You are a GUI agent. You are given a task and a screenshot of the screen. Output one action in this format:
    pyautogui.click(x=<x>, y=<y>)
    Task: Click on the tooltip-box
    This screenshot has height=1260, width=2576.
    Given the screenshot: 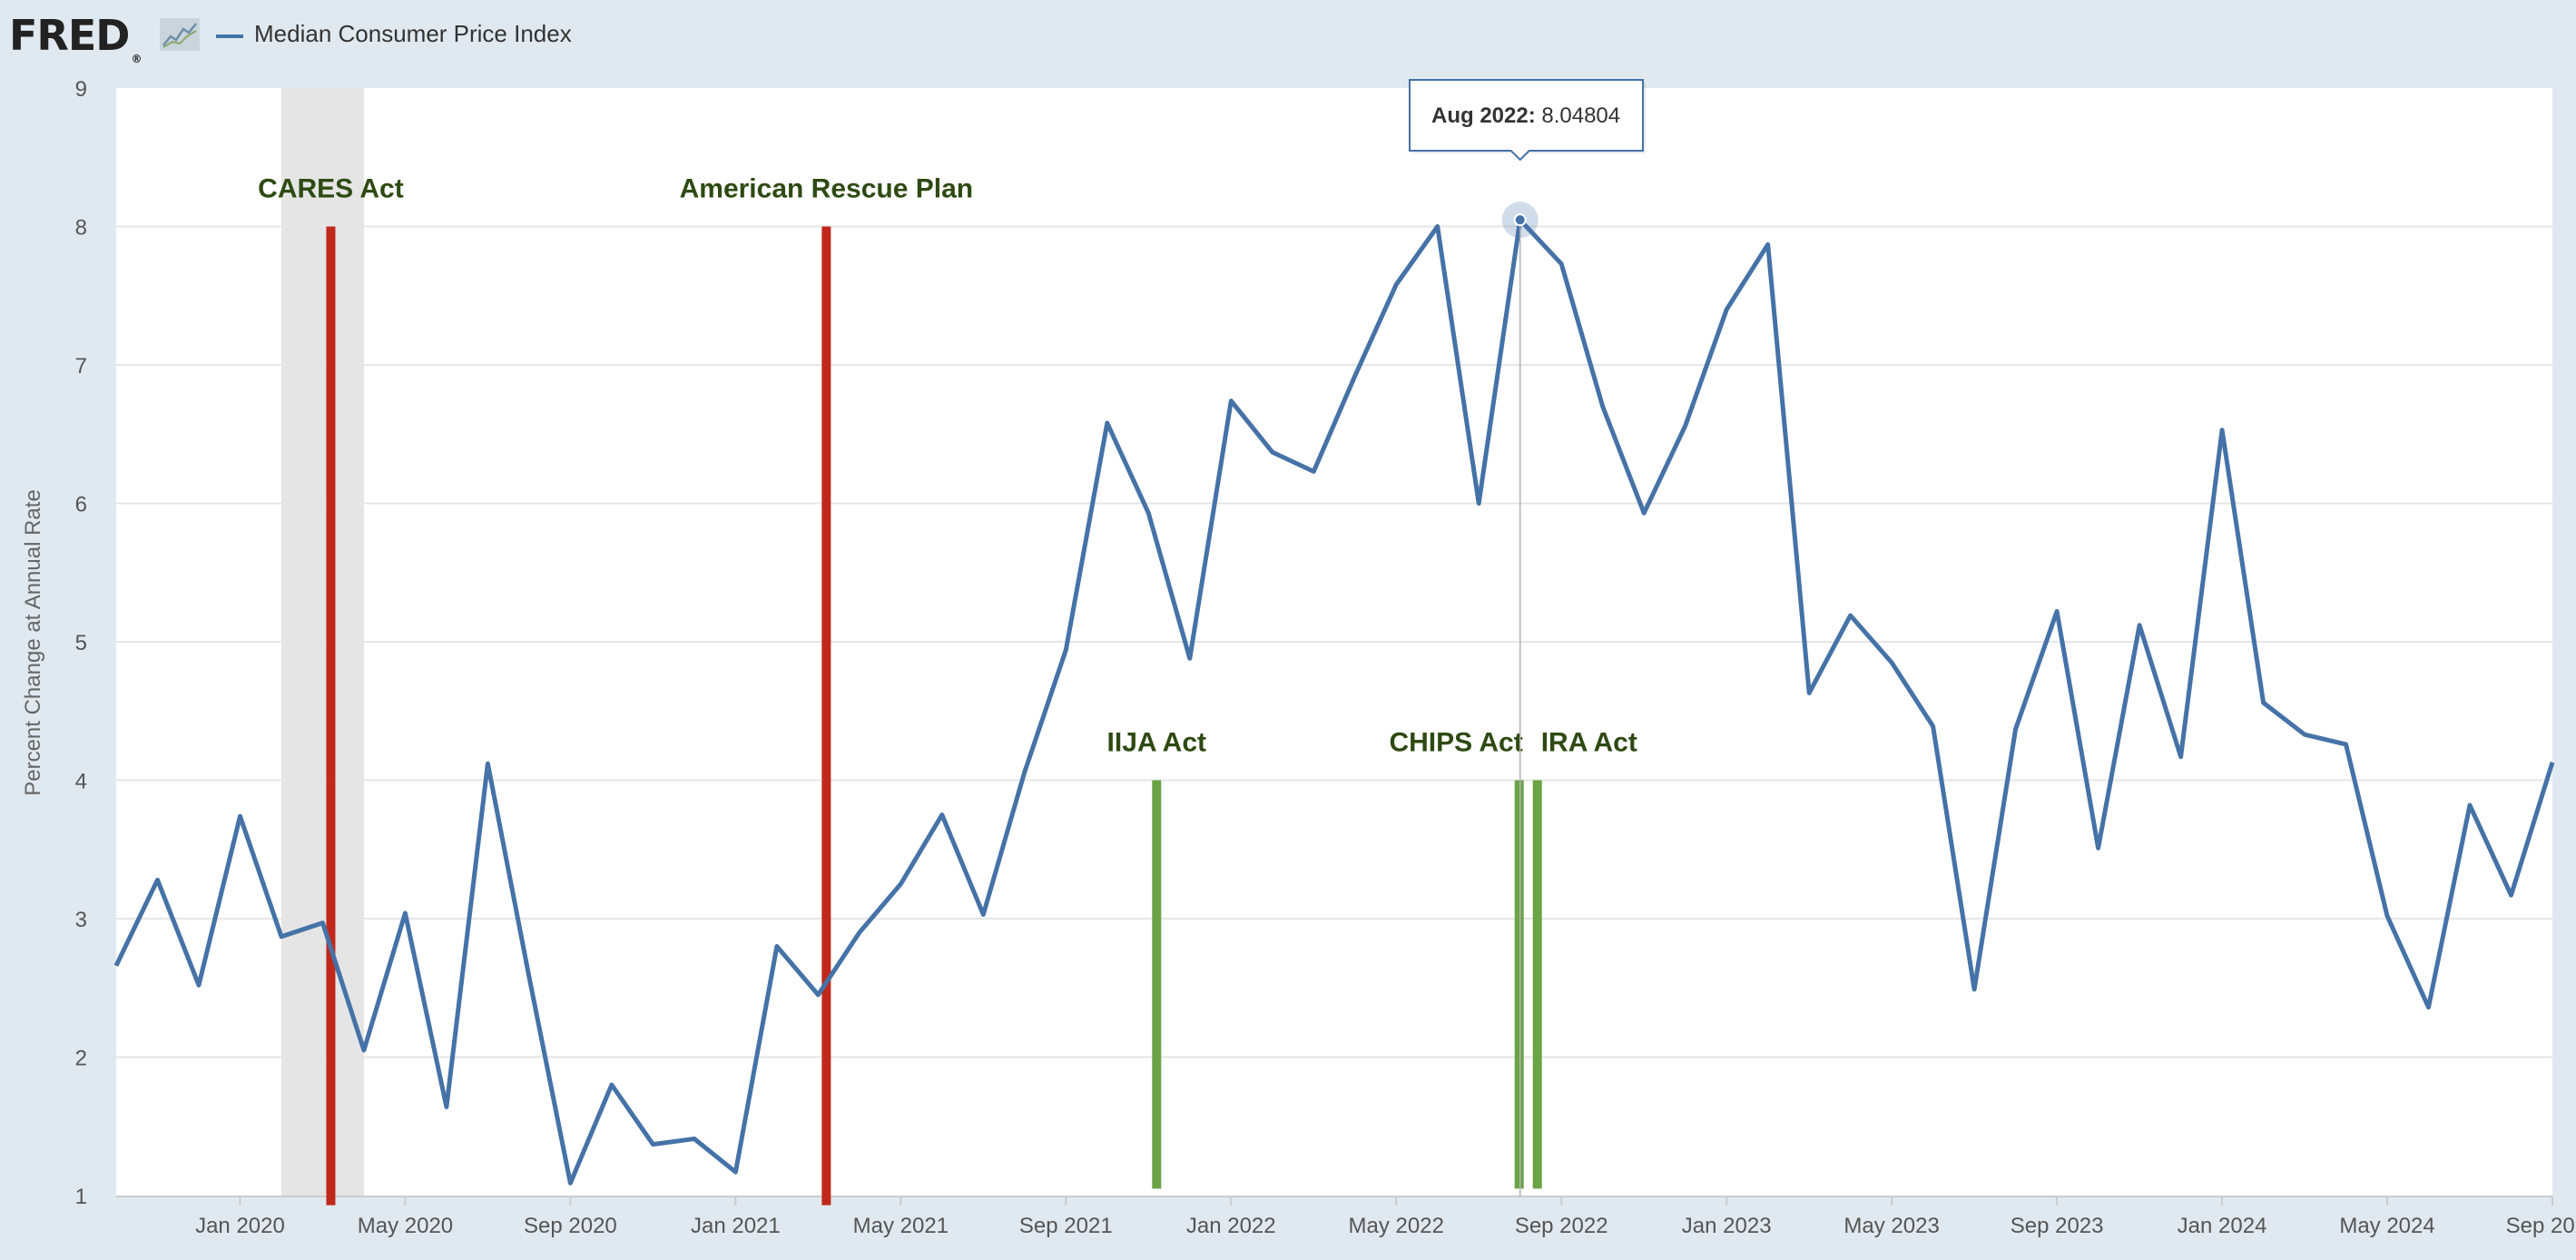 What is the action you would take?
    pyautogui.click(x=1526, y=121)
    